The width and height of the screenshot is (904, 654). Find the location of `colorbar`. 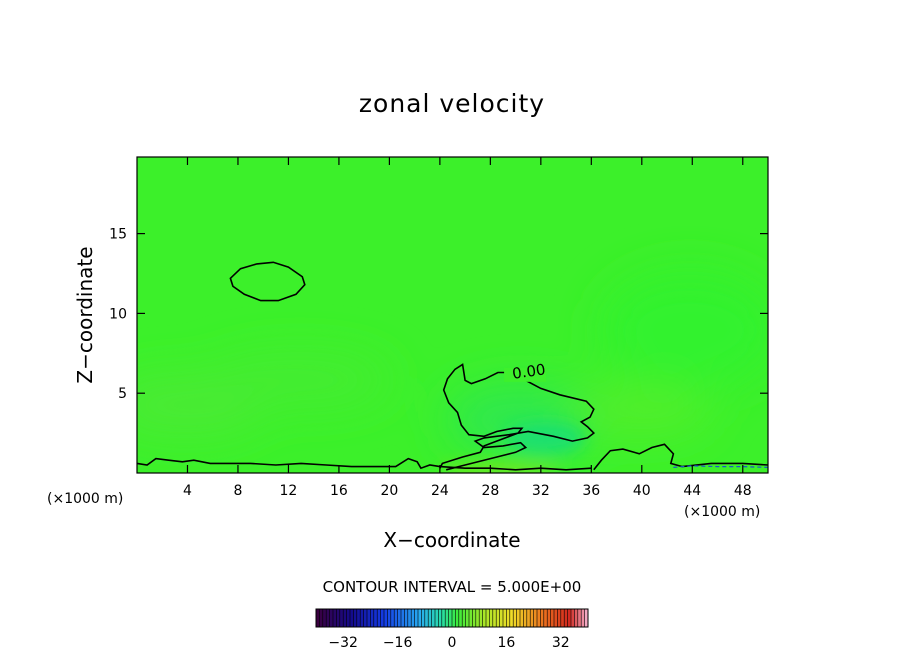

colorbar is located at coordinates (452, 618).